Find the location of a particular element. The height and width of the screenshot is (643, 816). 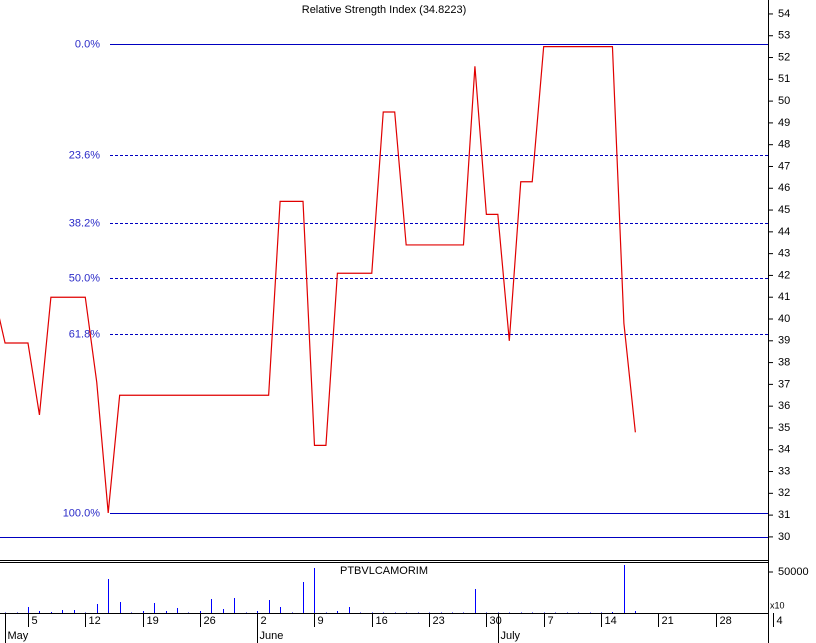

y-tick-label: 46 is located at coordinates (784, 188).